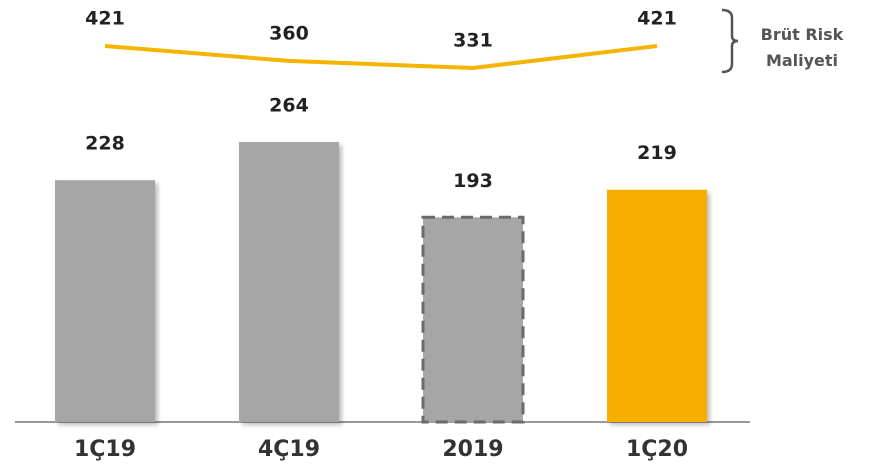 The height and width of the screenshot is (474, 875). I want to click on line, so click(381, 57).